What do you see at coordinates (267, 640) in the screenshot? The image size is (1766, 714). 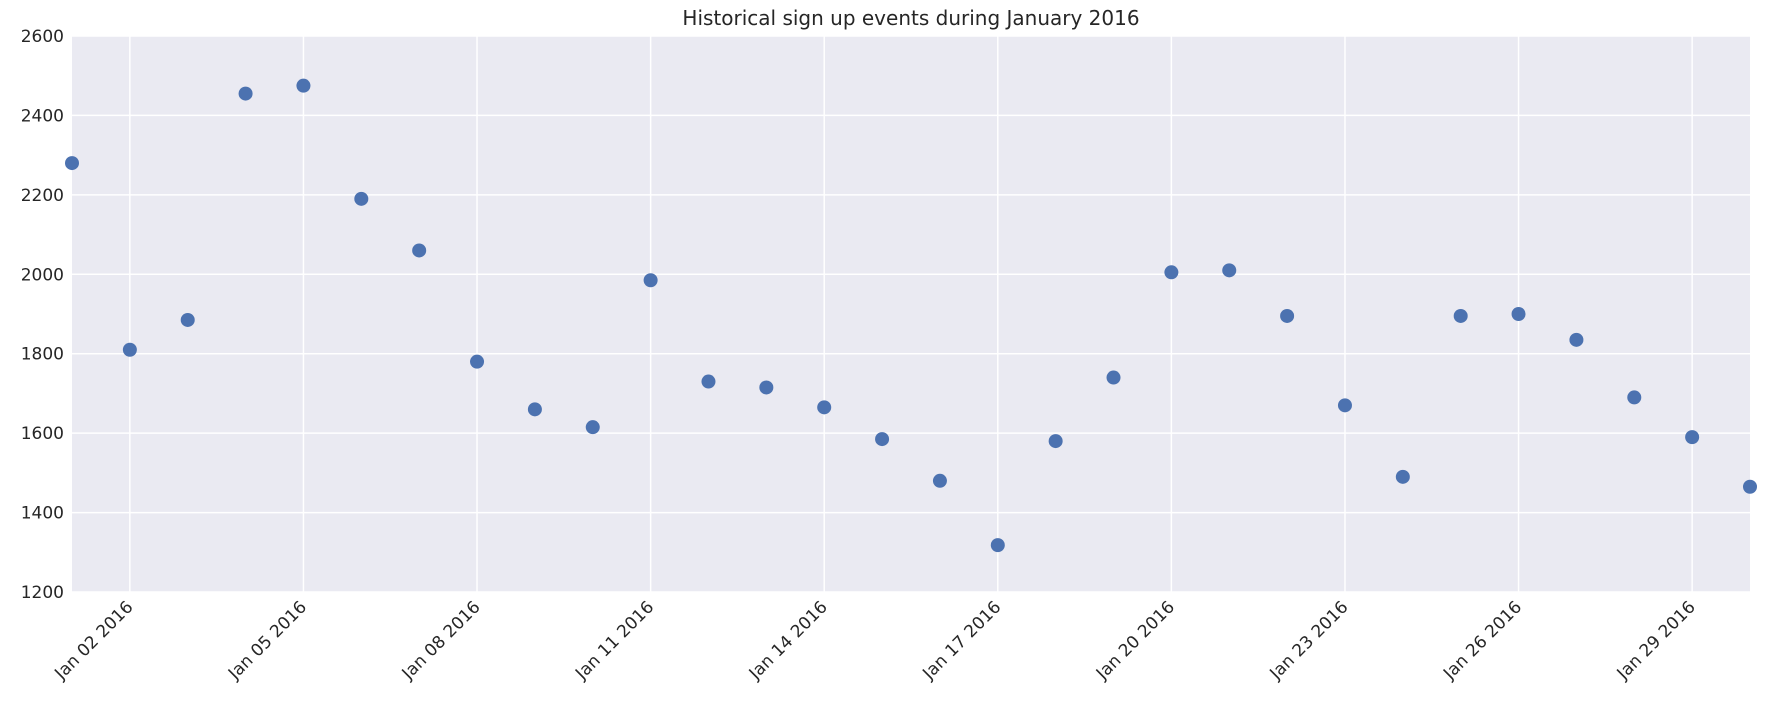 I see `x-tick-label: Jan 05 2016` at bounding box center [267, 640].